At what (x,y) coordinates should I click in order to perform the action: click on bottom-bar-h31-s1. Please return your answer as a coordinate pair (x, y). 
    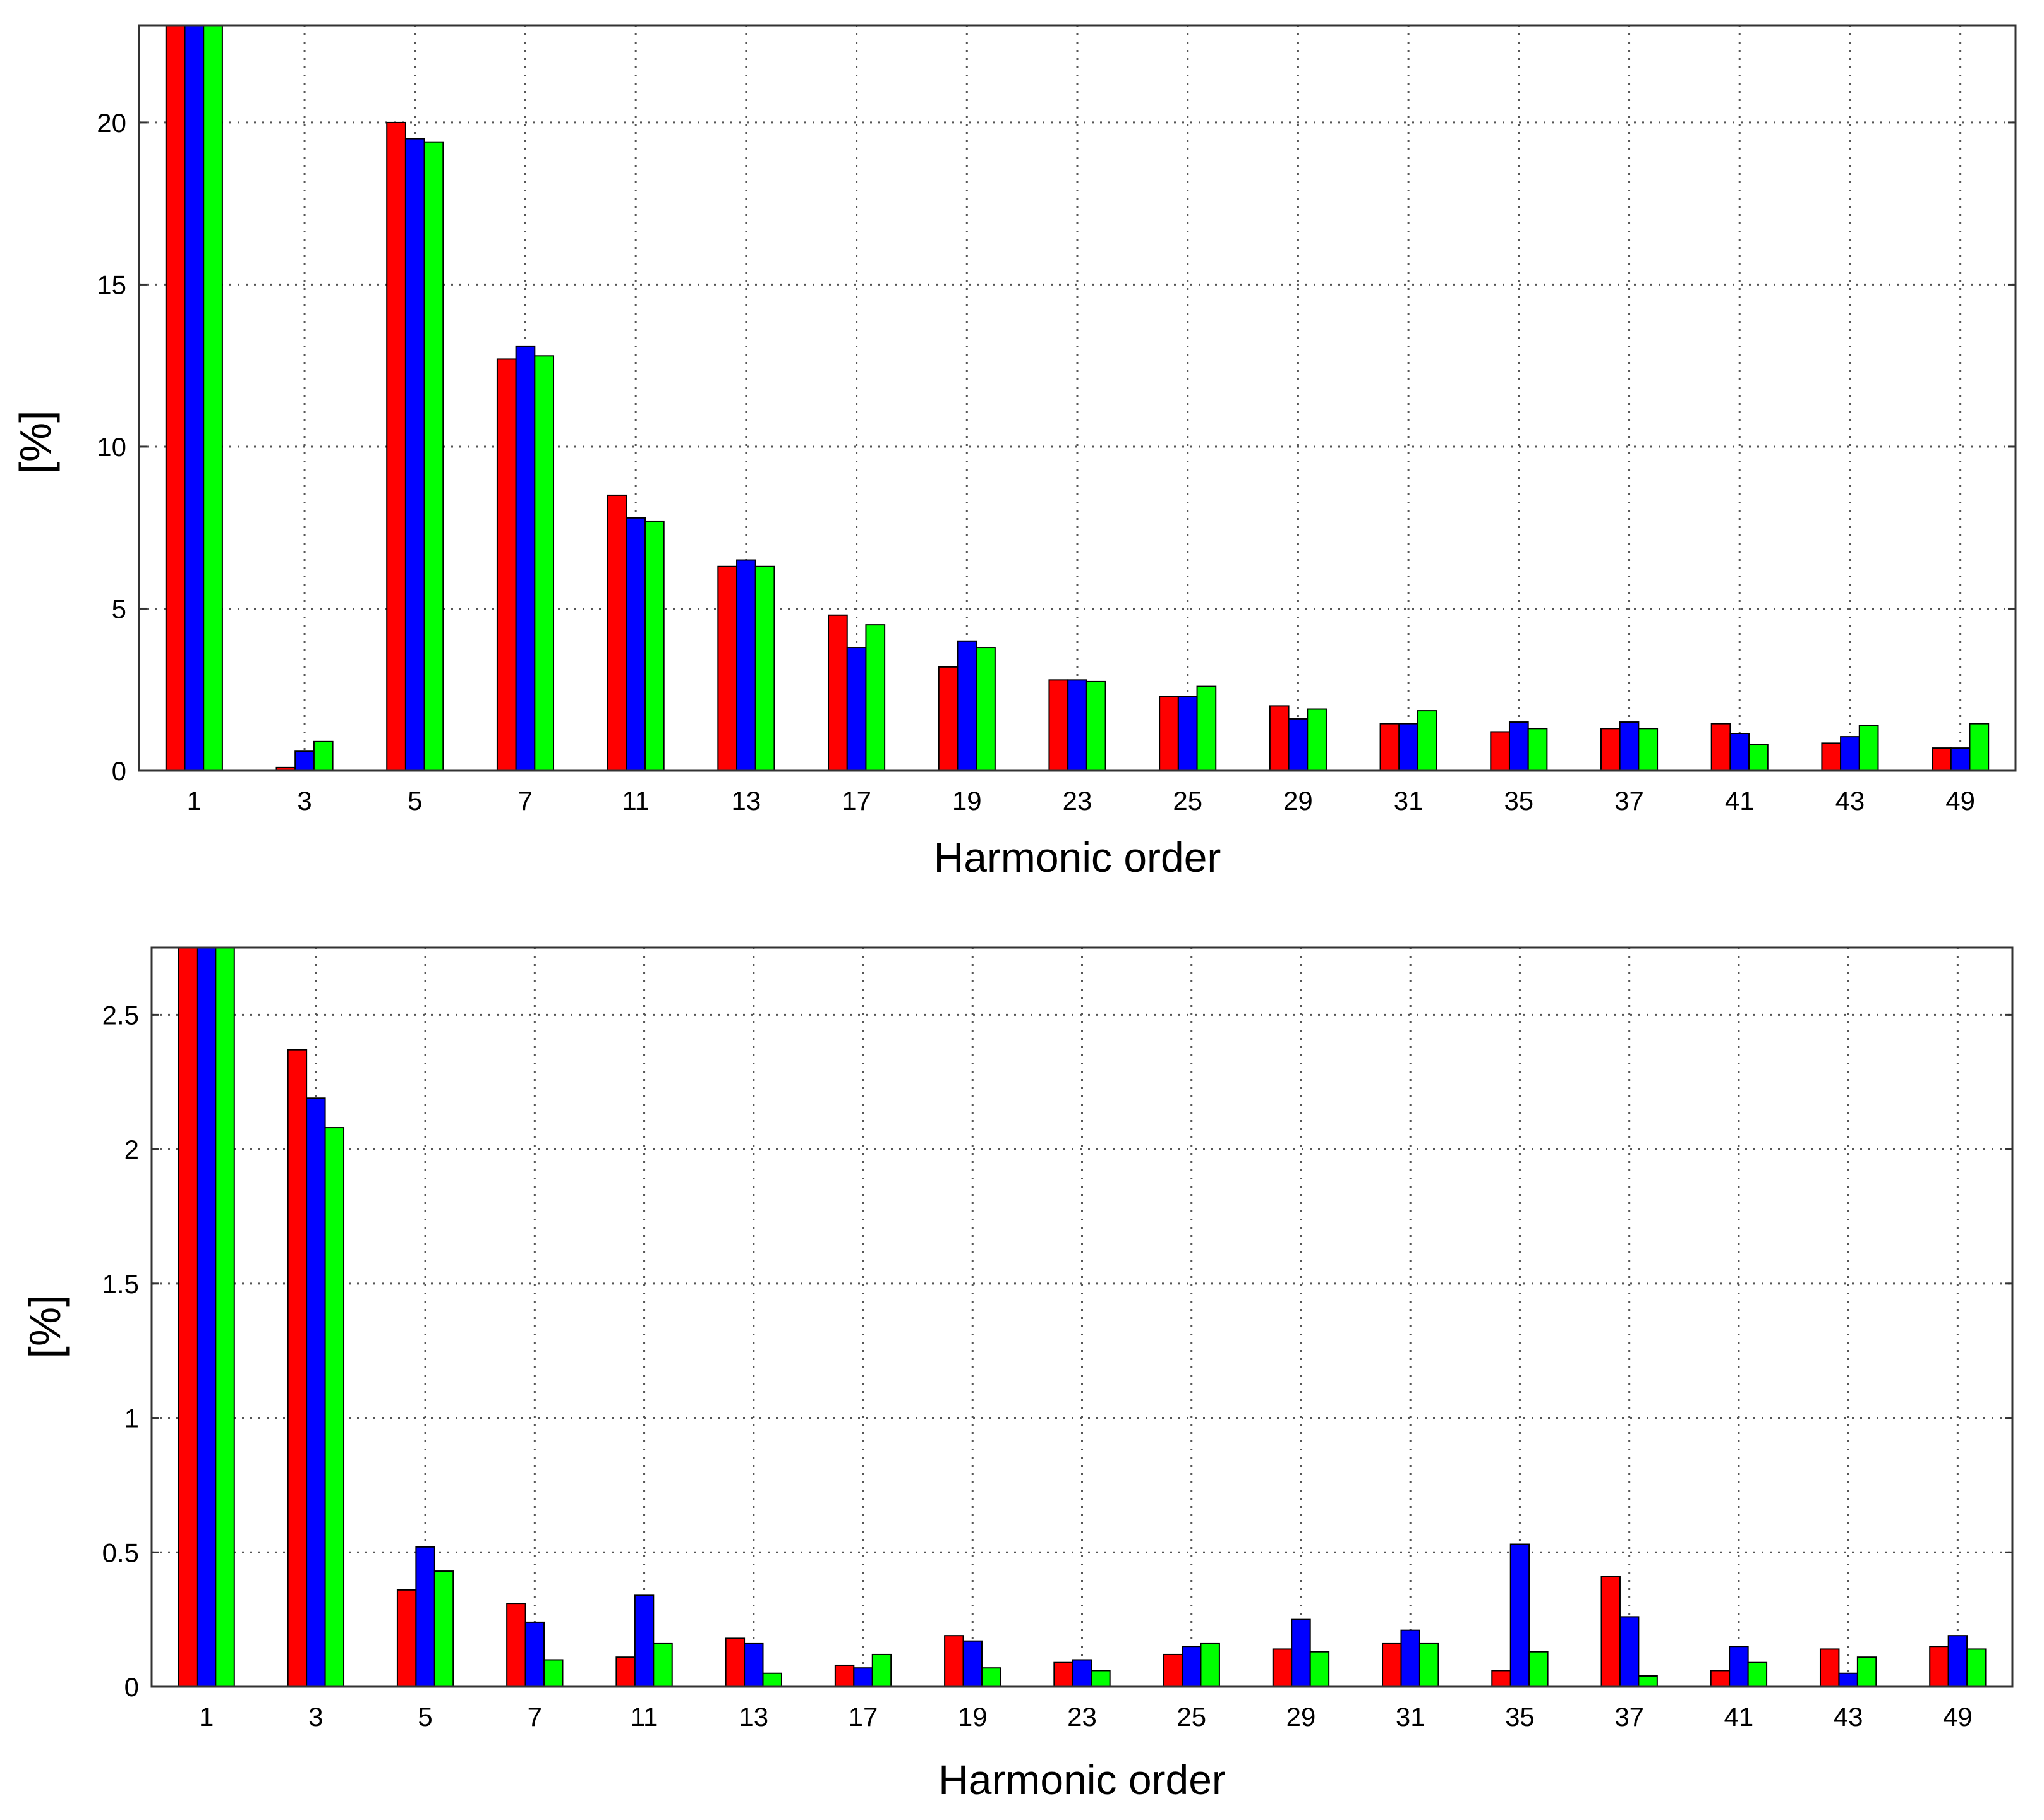
    Looking at the image, I should click on (1392, 1664).